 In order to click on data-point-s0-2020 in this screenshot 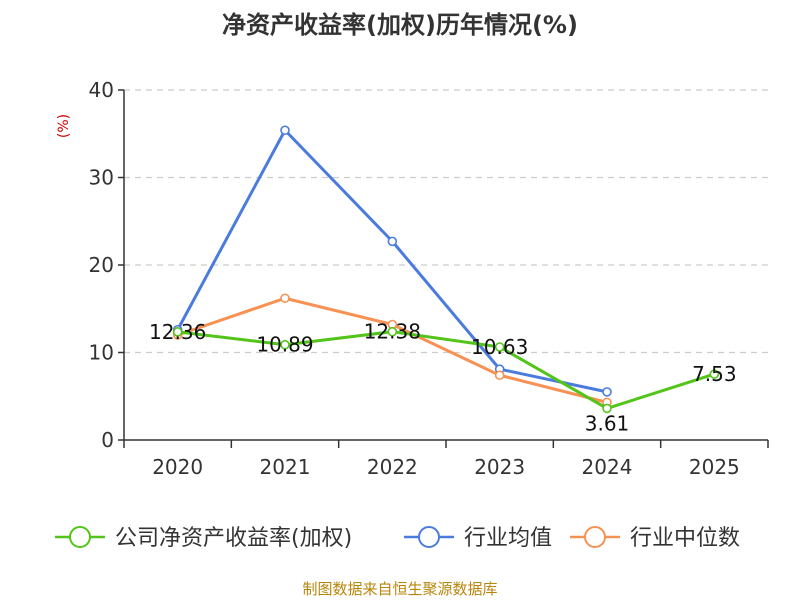, I will do `click(177, 332)`.